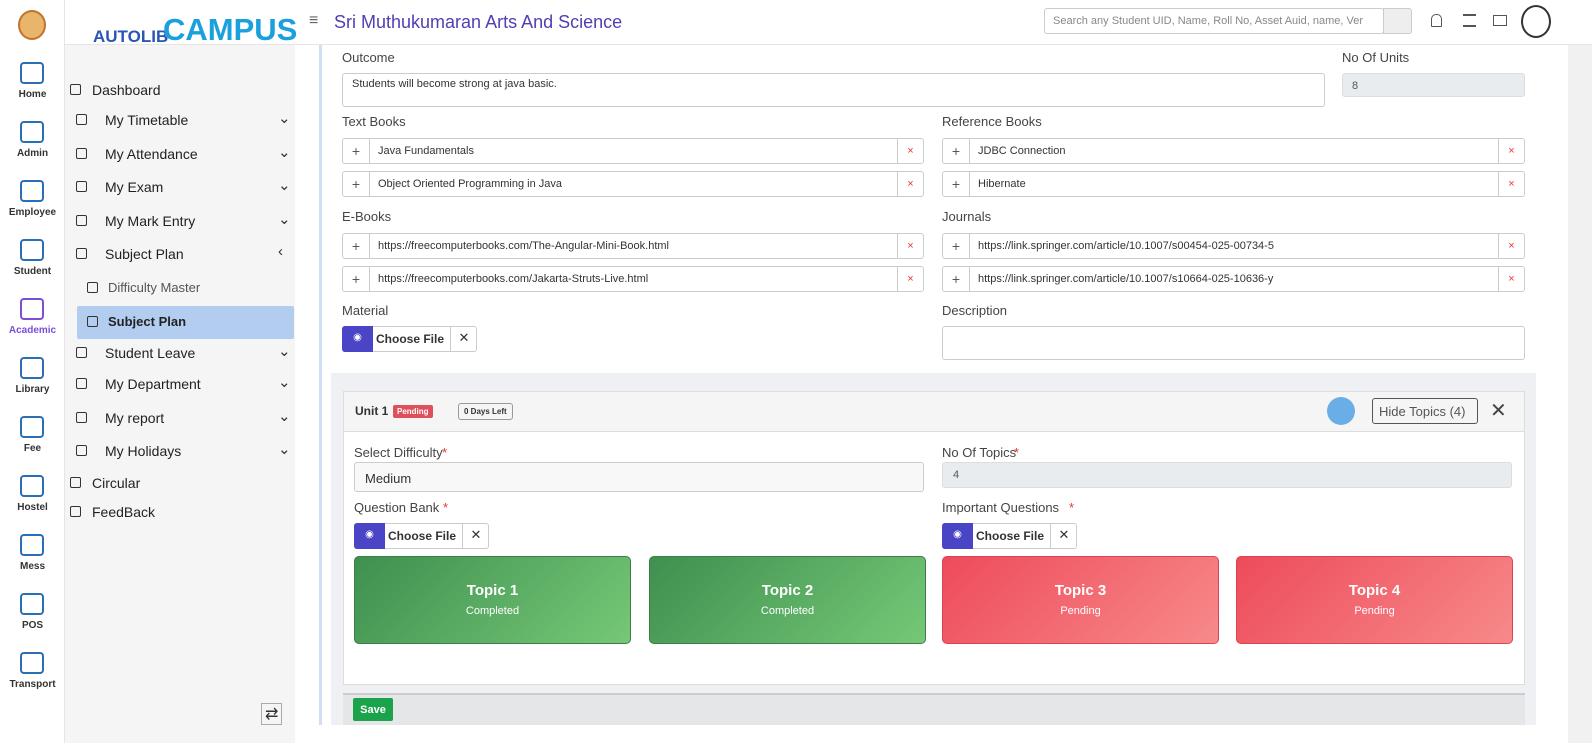 The height and width of the screenshot is (743, 1592). Describe the element at coordinates (1233, 343) in the screenshot. I see `description-input` at that location.